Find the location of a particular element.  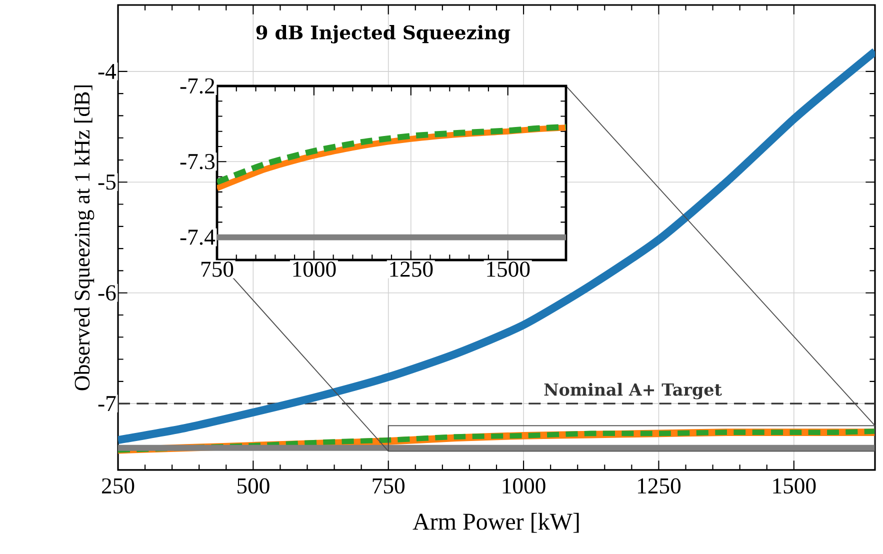

x-tick-label: 250 is located at coordinates (118, 486).